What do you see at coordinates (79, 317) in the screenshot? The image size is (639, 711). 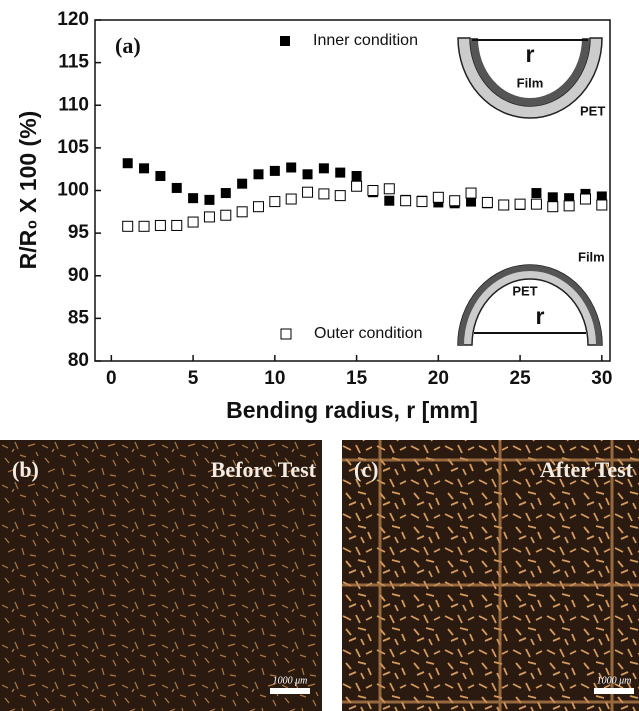 I see `y-tick-label: 85` at bounding box center [79, 317].